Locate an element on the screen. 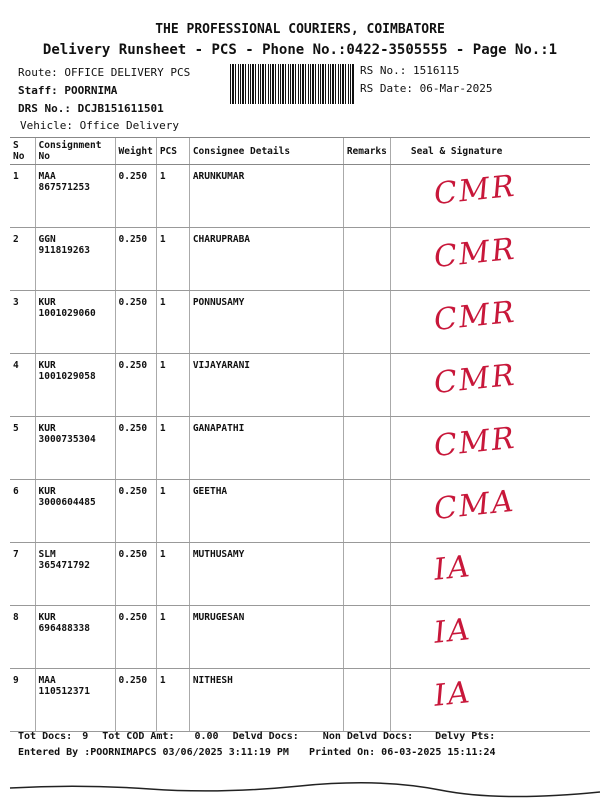 Image resolution: width=600 pixels, height=800 pixels. table-row: 5 KUR 3000735304 0.250 1 GANAPATHI CMR is located at coordinates (300, 448).